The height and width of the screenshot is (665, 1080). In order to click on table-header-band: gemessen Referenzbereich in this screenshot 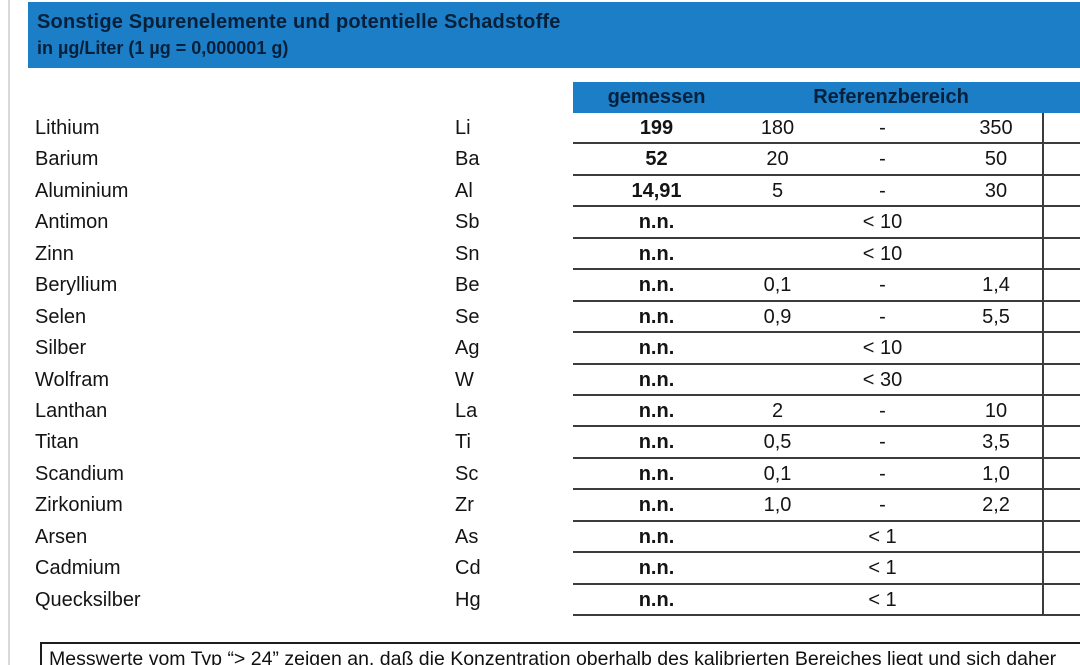, I will do `click(826, 97)`.